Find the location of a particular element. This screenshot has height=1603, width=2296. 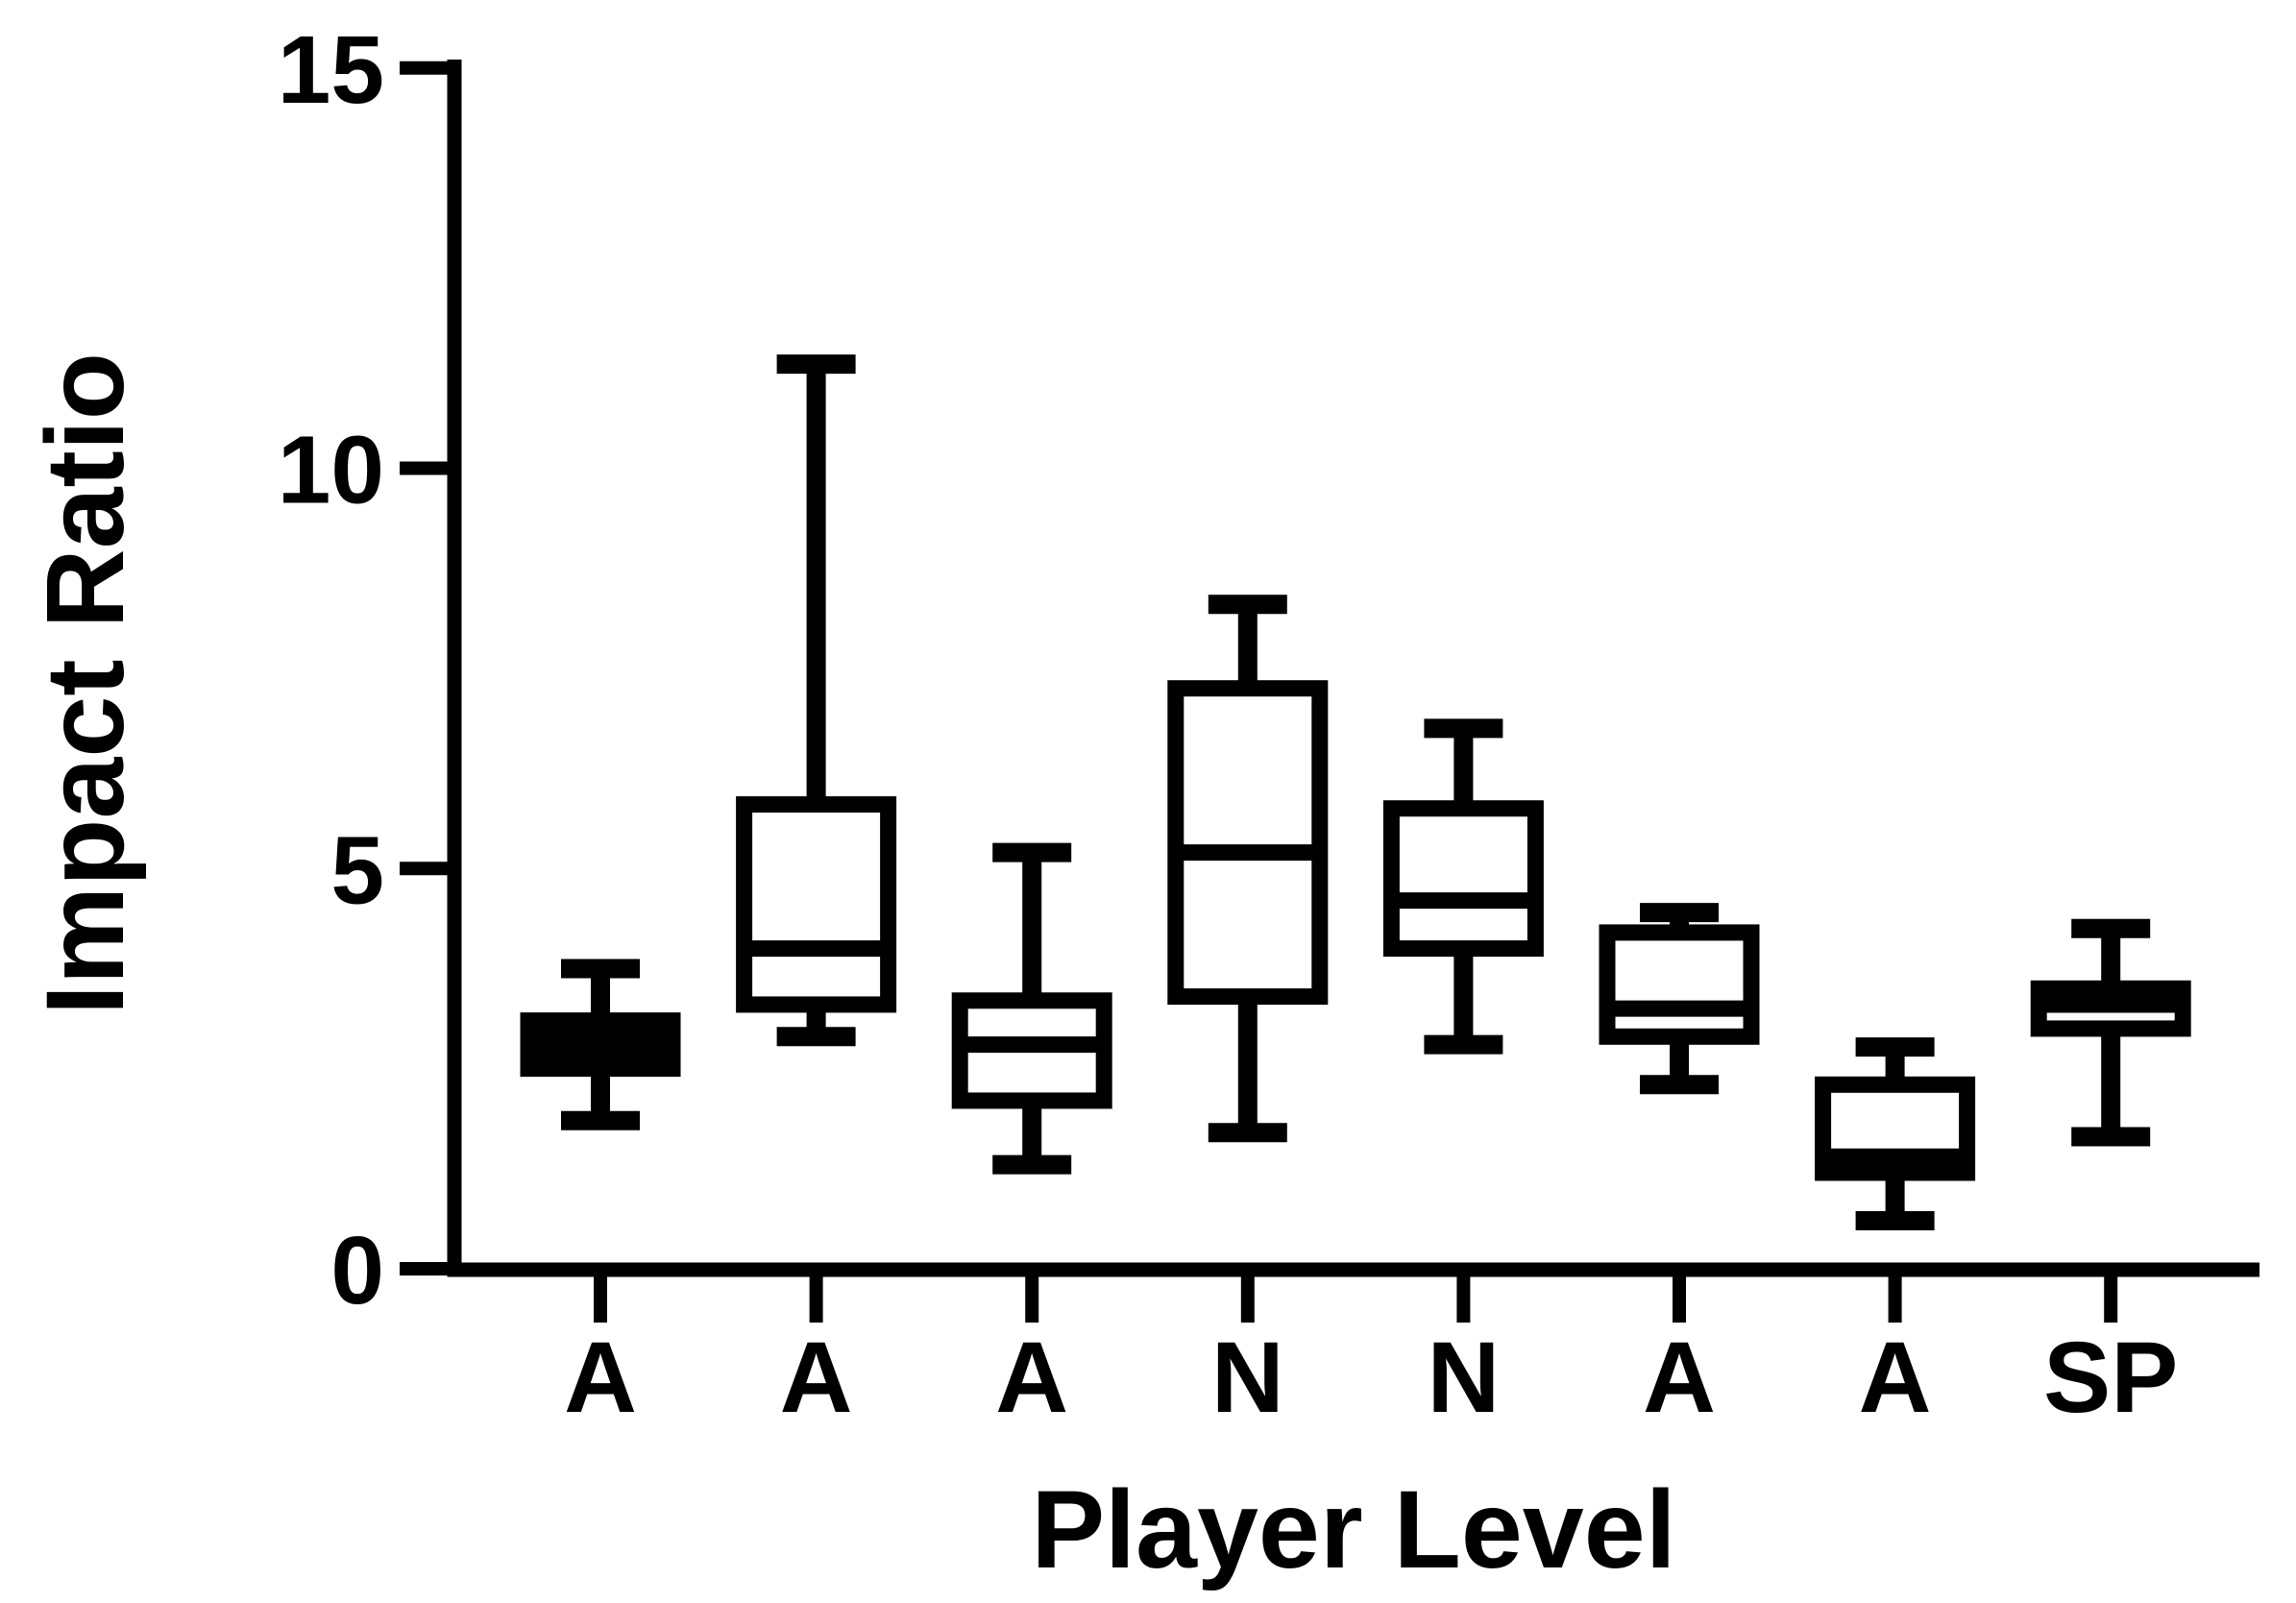

x-category-label-2: A is located at coordinates (816, 1378).